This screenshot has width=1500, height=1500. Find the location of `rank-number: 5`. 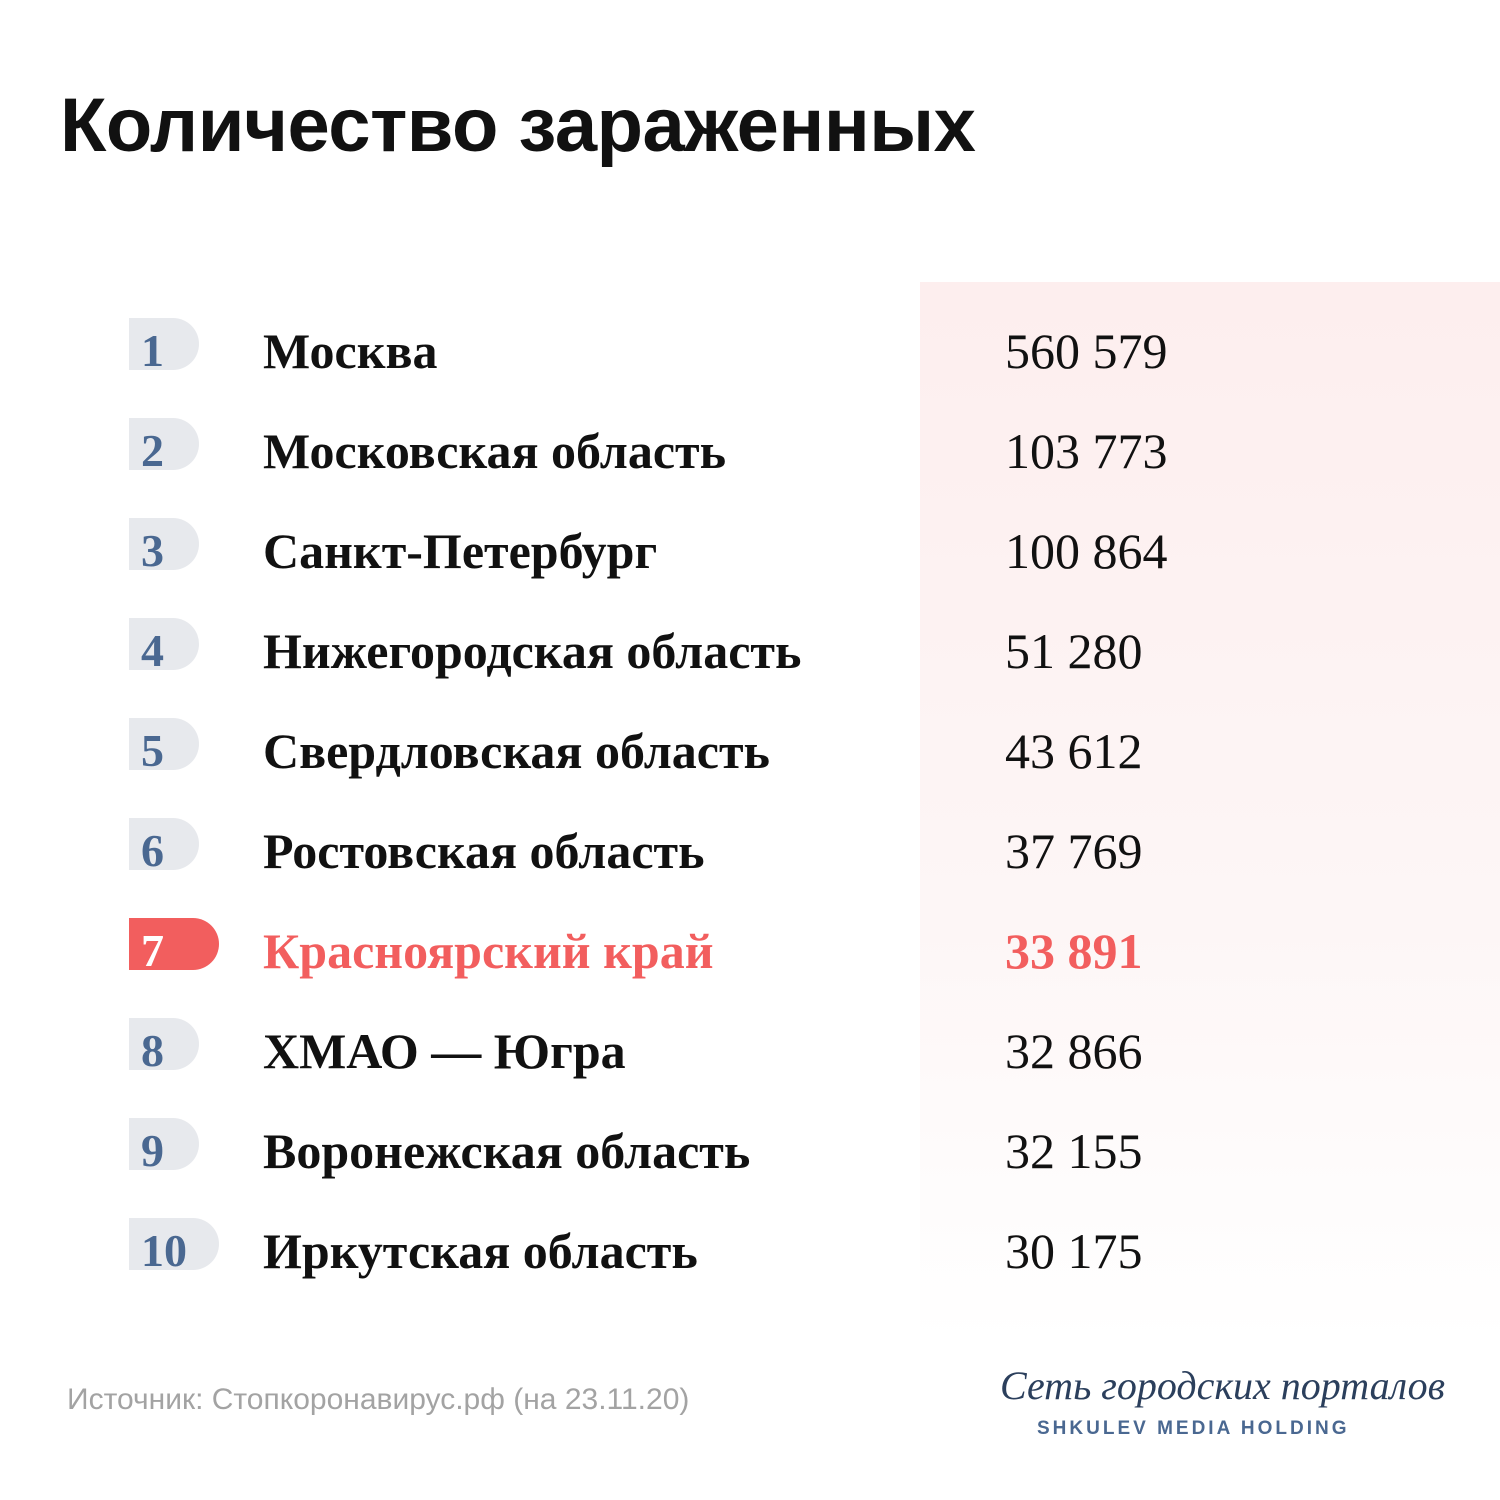

rank-number: 5 is located at coordinates (152, 750).